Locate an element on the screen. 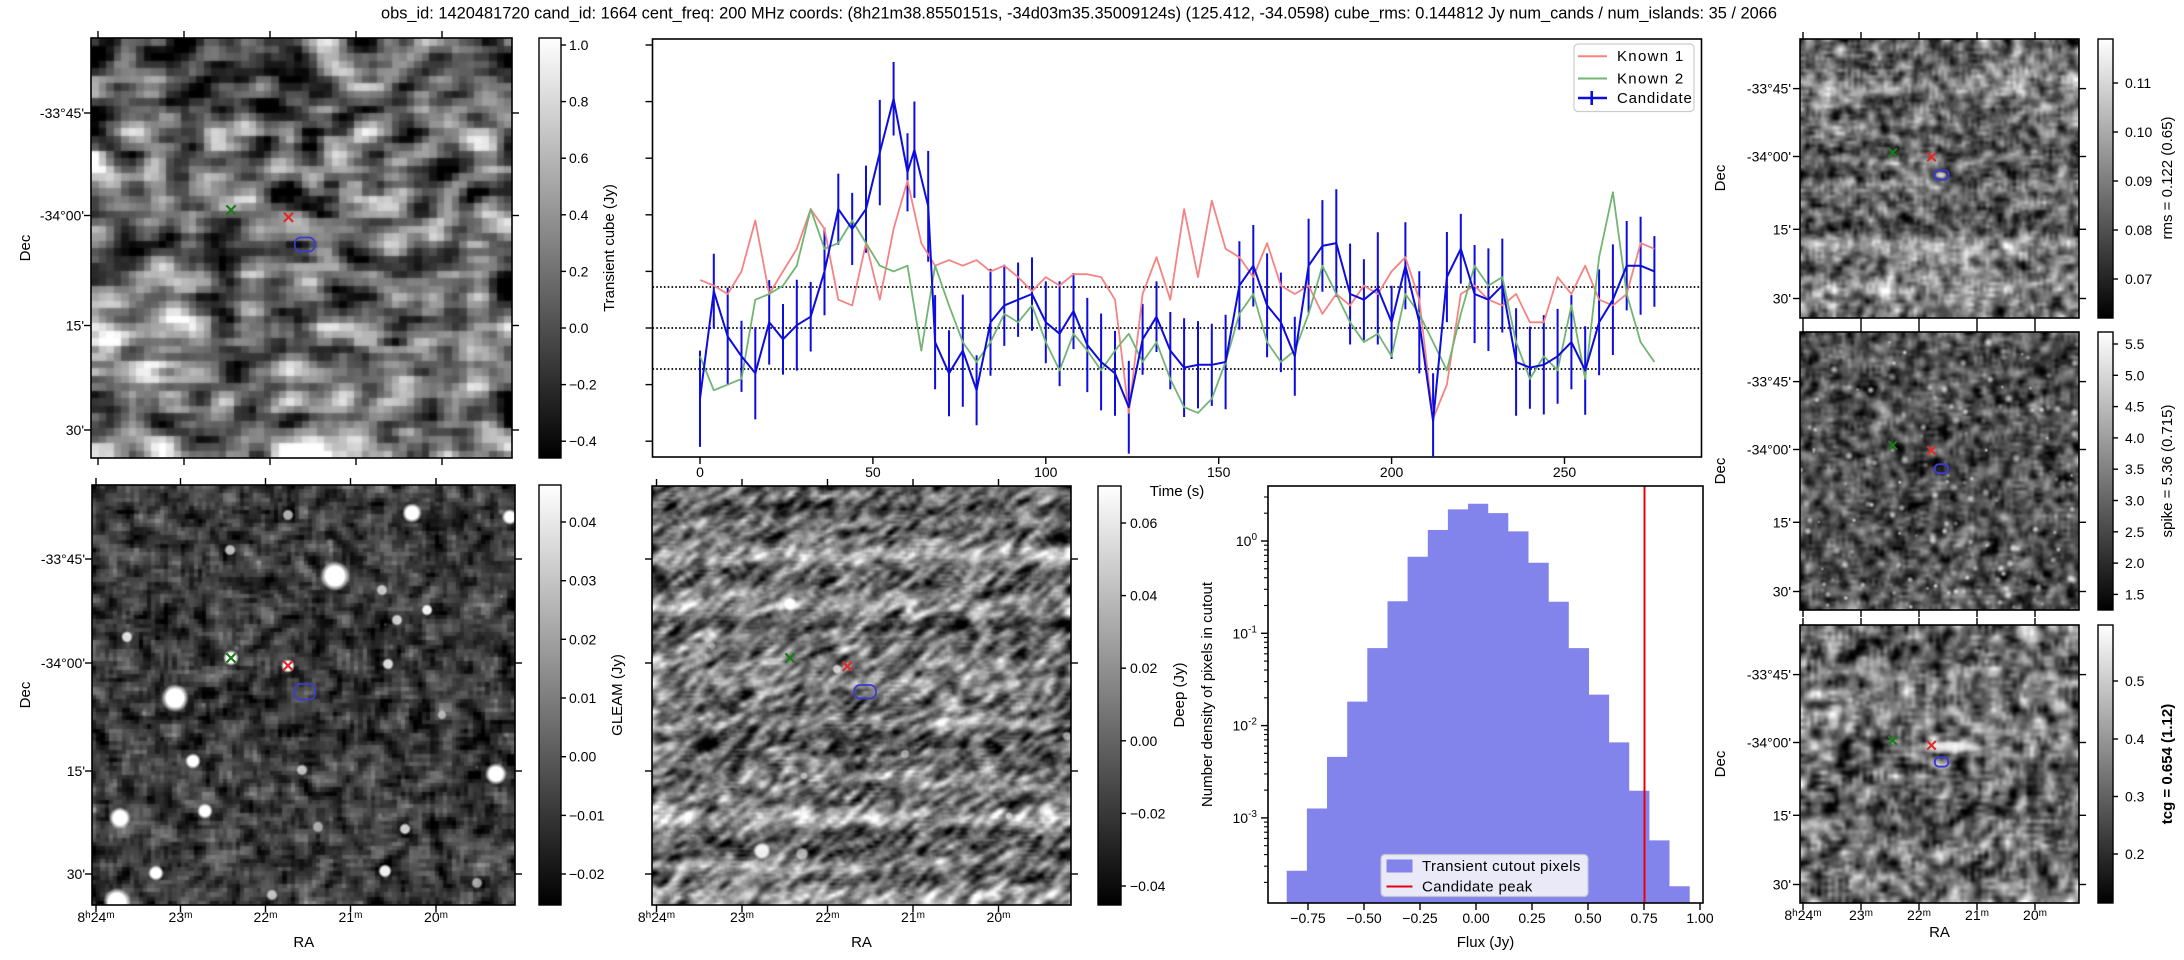  svg-text: 0.3 is located at coordinates (2135, 797).